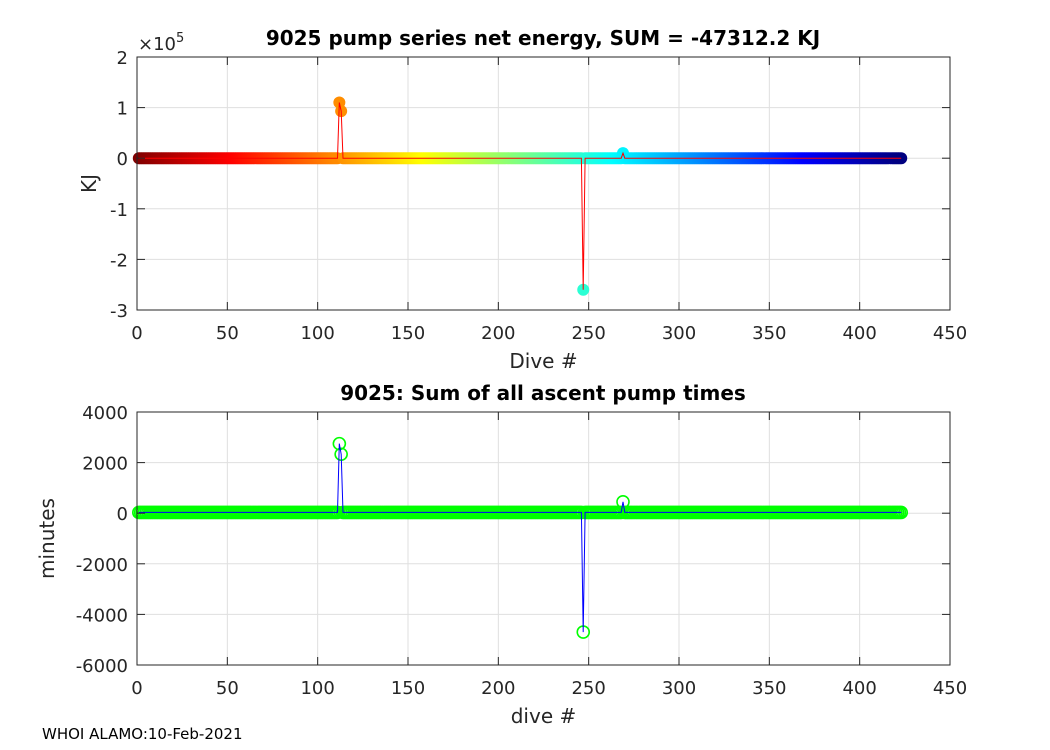 The width and height of the screenshot is (1050, 750). I want to click on data-point, so click(901, 158).